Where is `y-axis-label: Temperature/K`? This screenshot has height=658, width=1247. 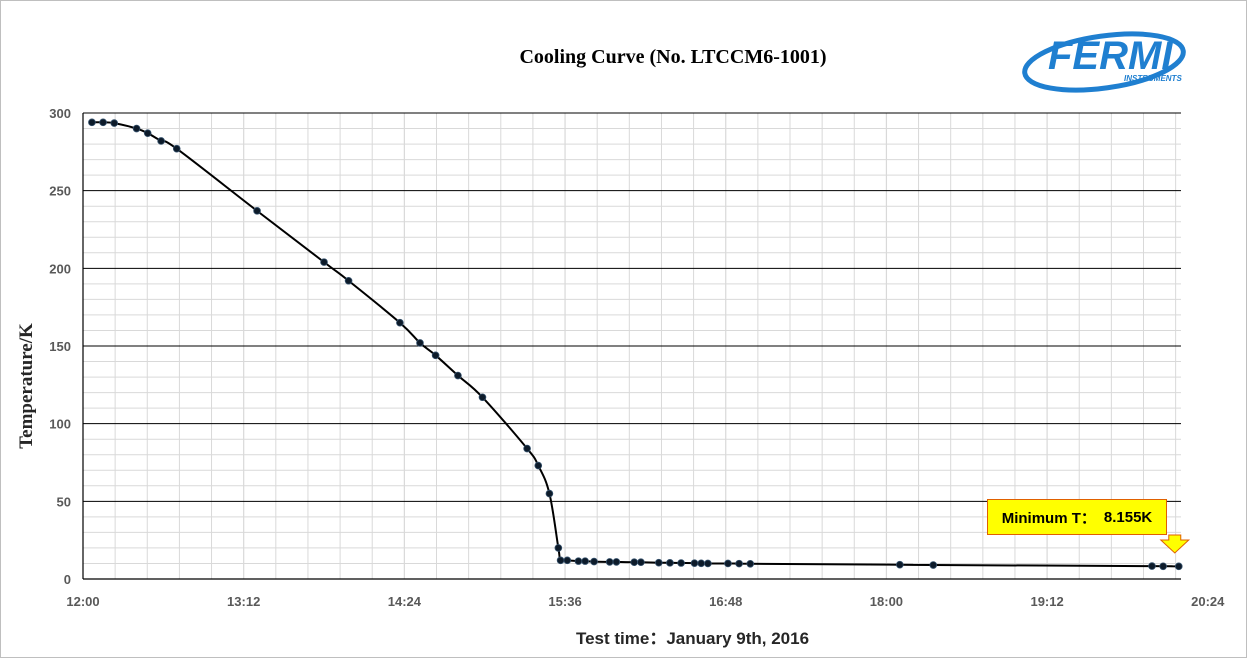
y-axis-label: Temperature/K is located at coordinates (26, 386).